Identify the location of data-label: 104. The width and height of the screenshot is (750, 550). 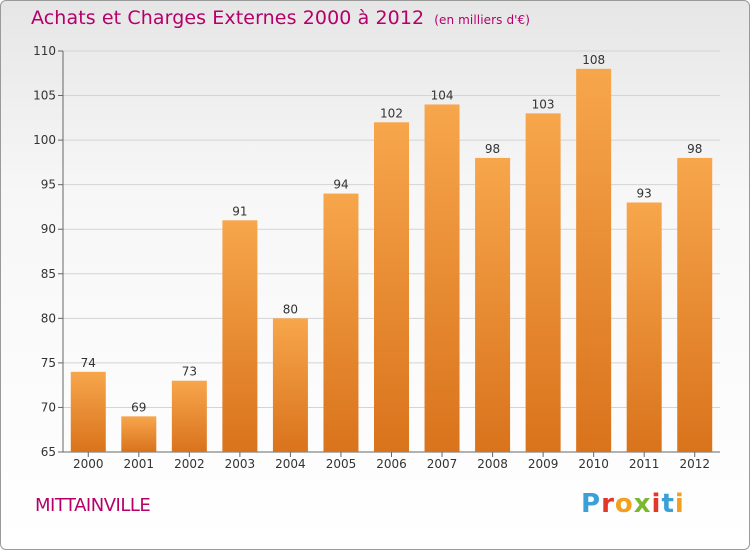
(442, 95).